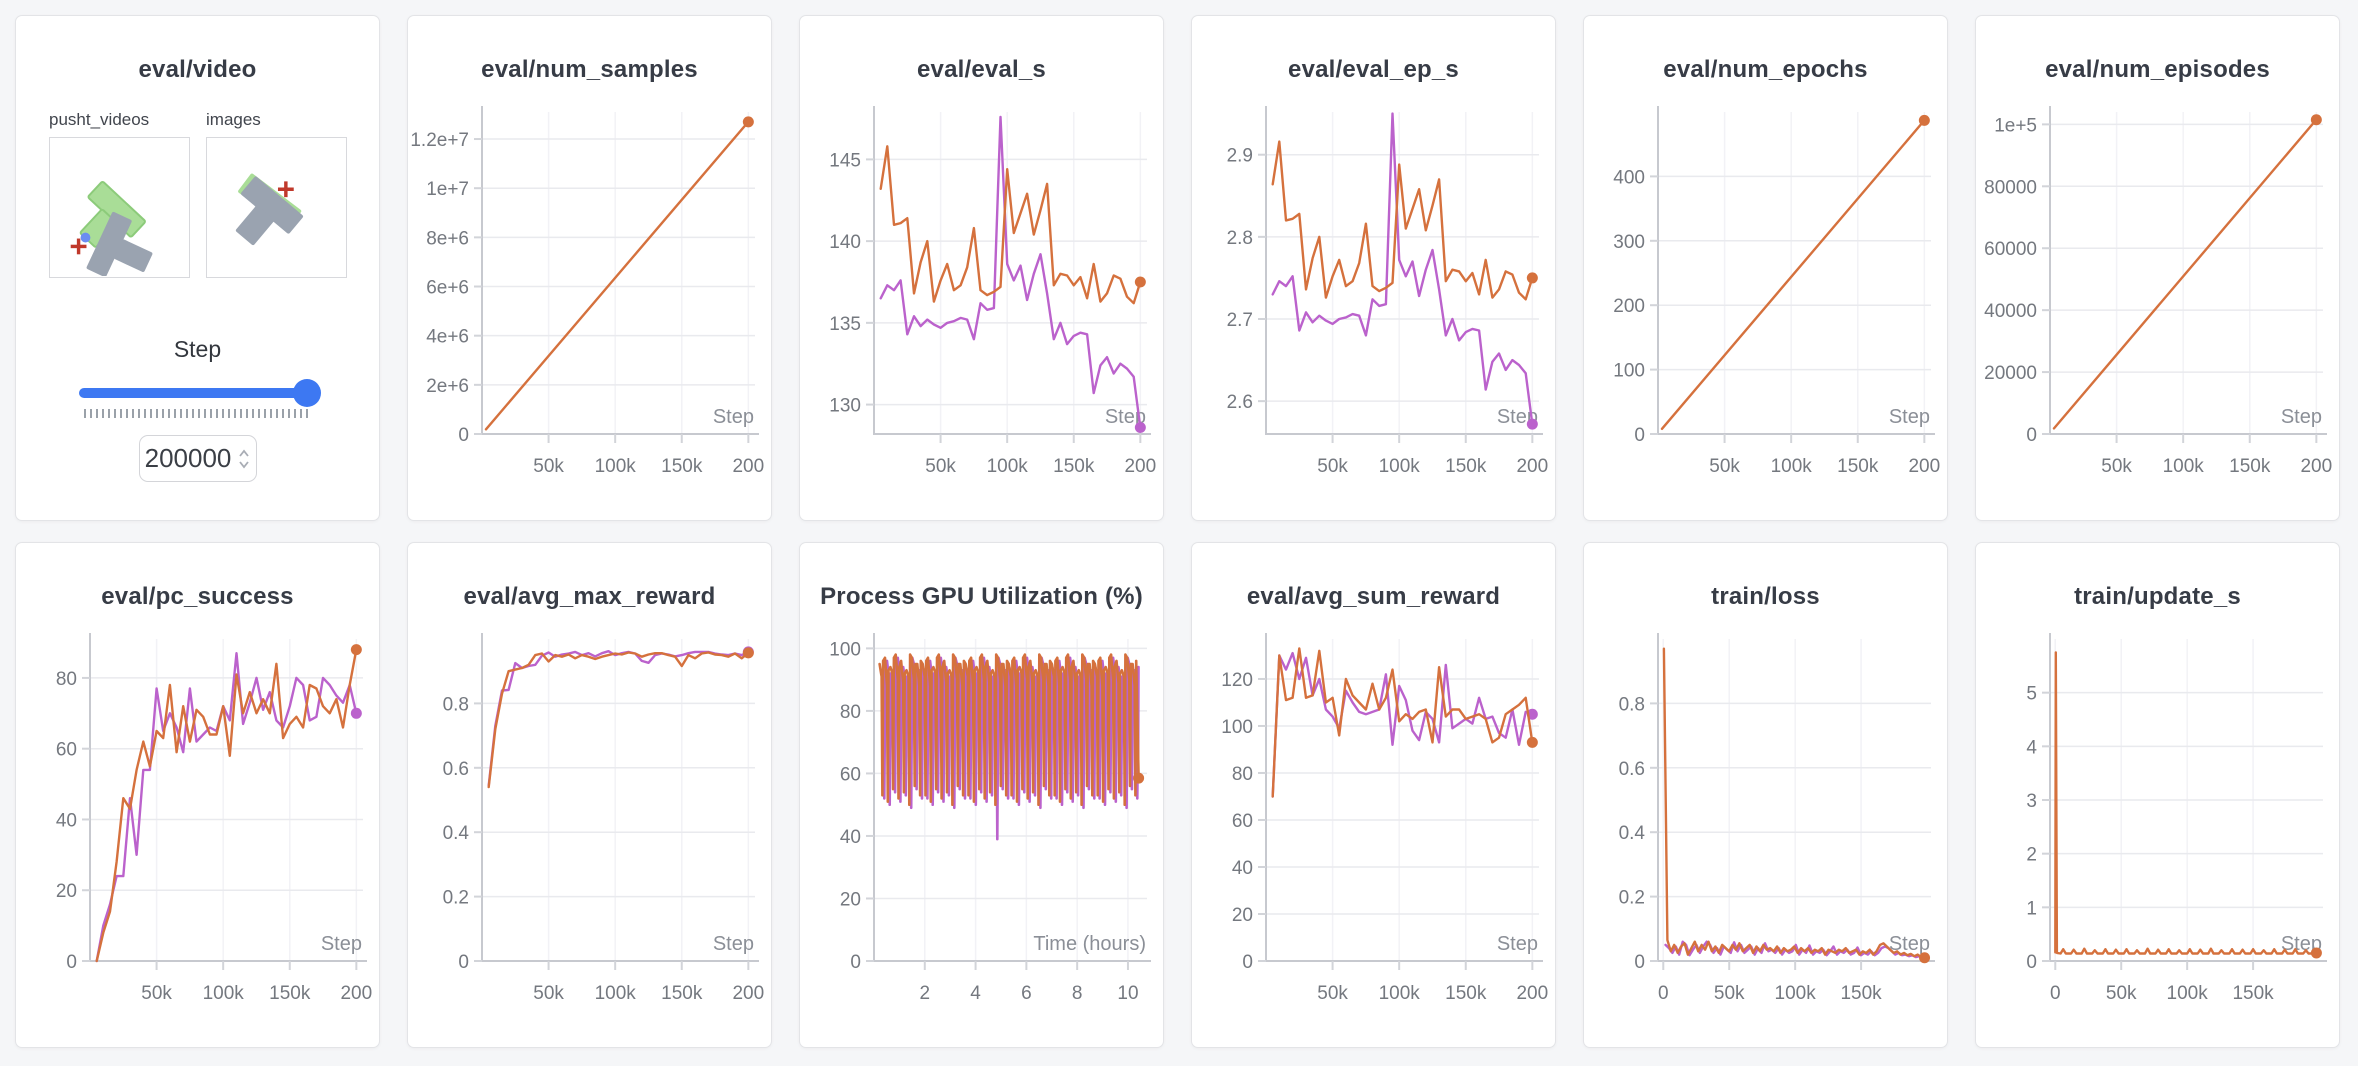 This screenshot has height=1066, width=2358. I want to click on y-tick-label: 80000, so click(2010, 187).